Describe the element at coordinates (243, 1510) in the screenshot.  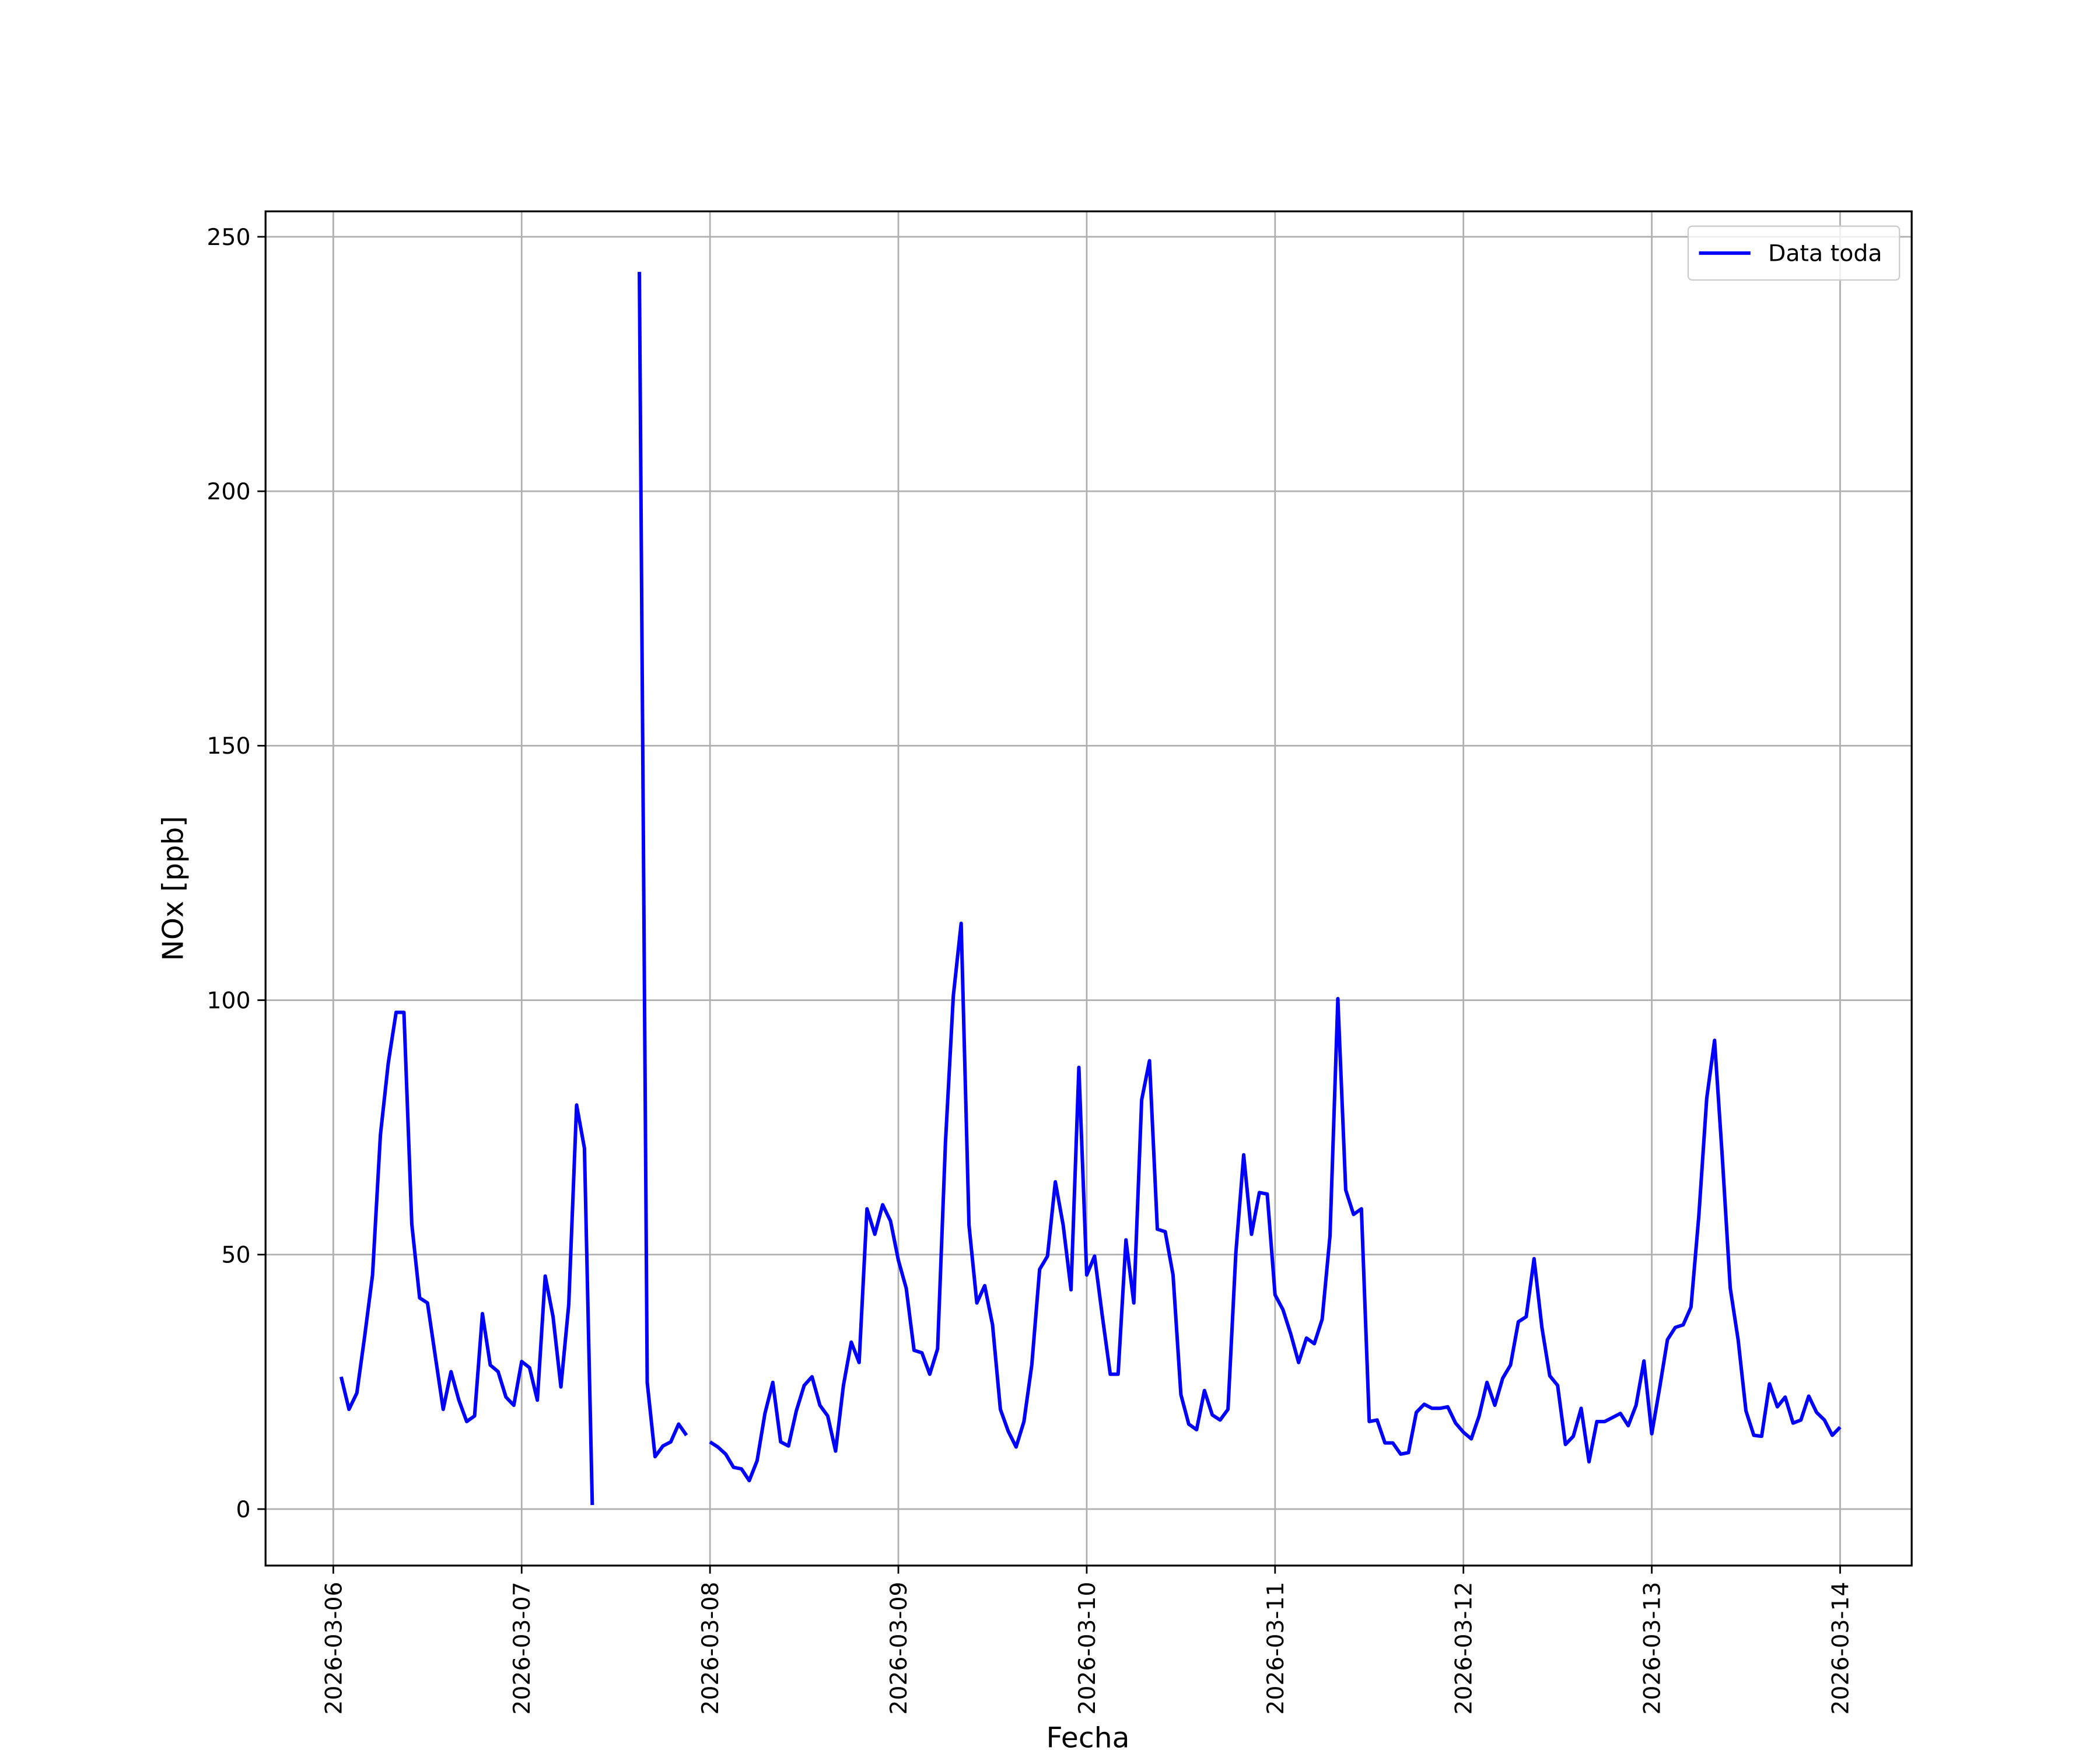
I see `y-tick-label: 0` at that location.